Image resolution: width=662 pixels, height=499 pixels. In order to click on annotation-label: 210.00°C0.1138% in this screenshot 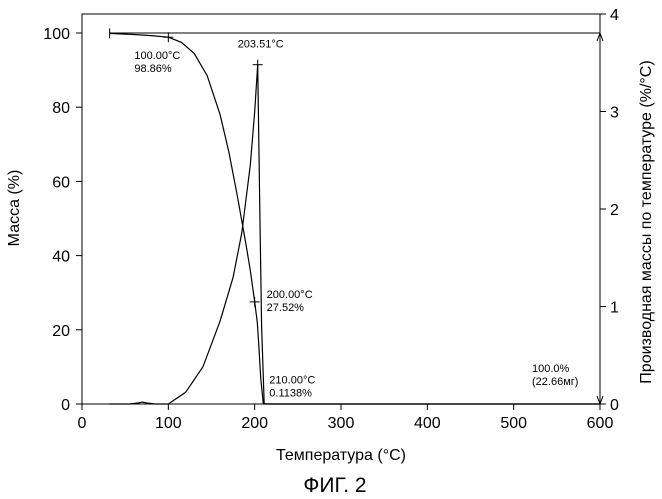, I will do `click(292, 387)`.